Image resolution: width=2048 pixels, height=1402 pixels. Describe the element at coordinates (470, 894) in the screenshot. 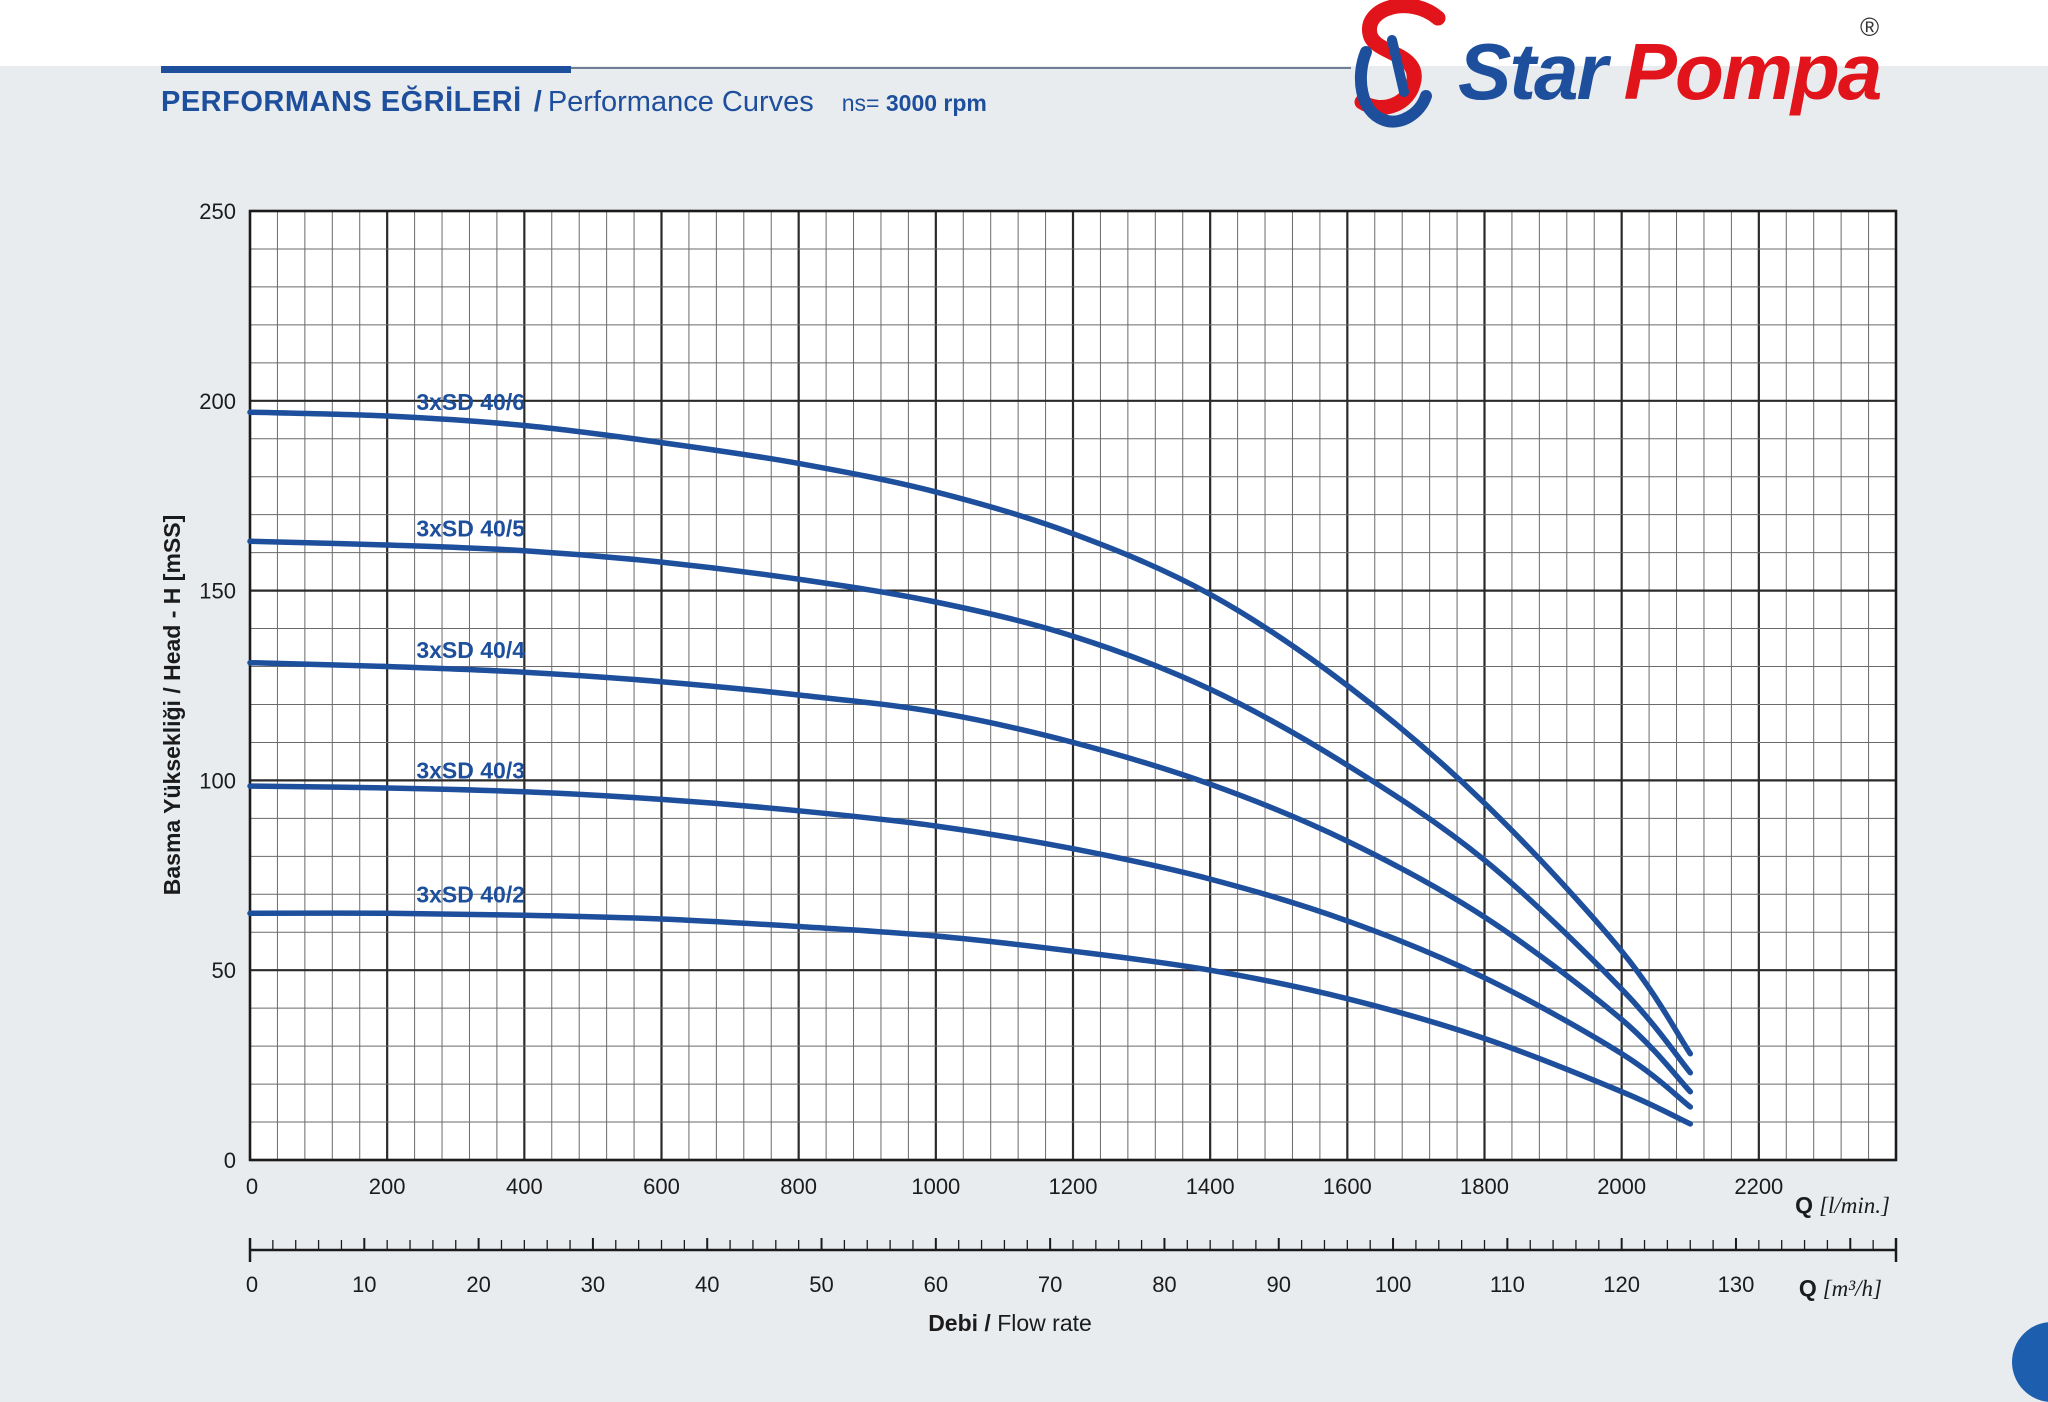

I see `series-label: 3xSD 40/2` at that location.